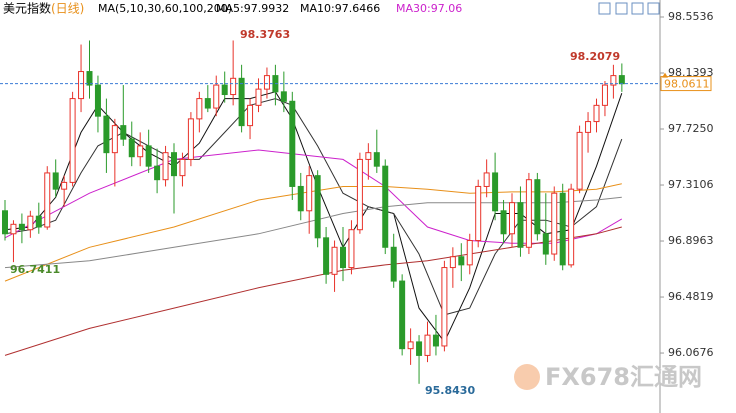 The image size is (736, 413). What do you see at coordinates (67, 9) in the screenshot?
I see `chart-subtitle: (日线)` at bounding box center [67, 9].